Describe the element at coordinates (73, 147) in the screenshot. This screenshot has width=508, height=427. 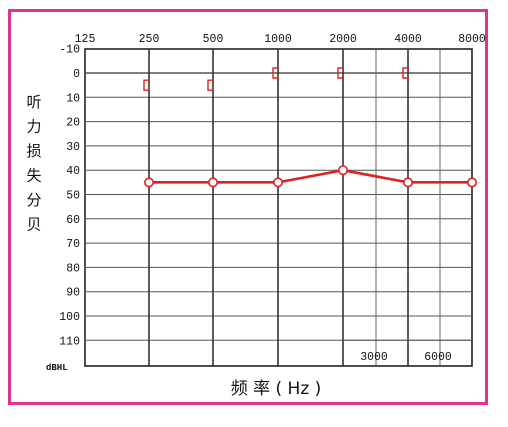
I see `y-tick-label: 30` at that location.